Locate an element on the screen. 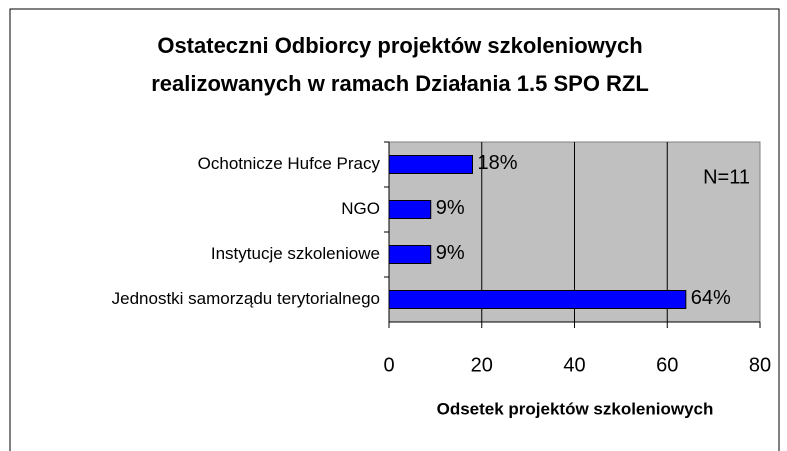 This screenshot has width=787, height=451. x-tick-label: 40 is located at coordinates (574, 365).